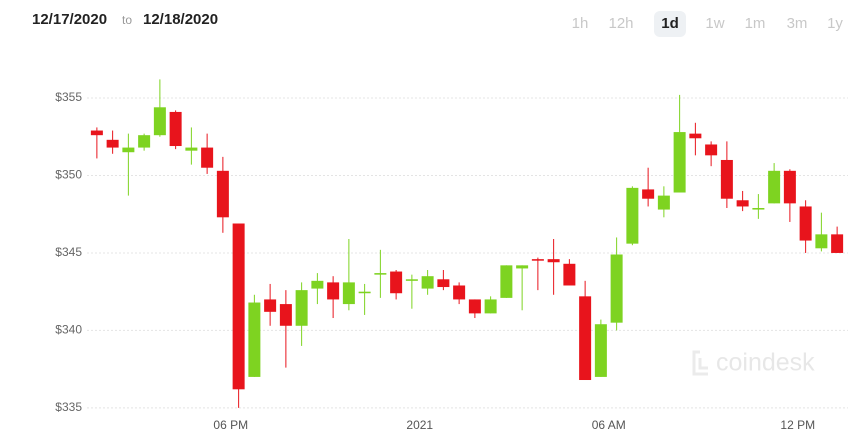 The height and width of the screenshot is (442, 868). I want to click on x-tick-label: 2021, so click(419, 425).